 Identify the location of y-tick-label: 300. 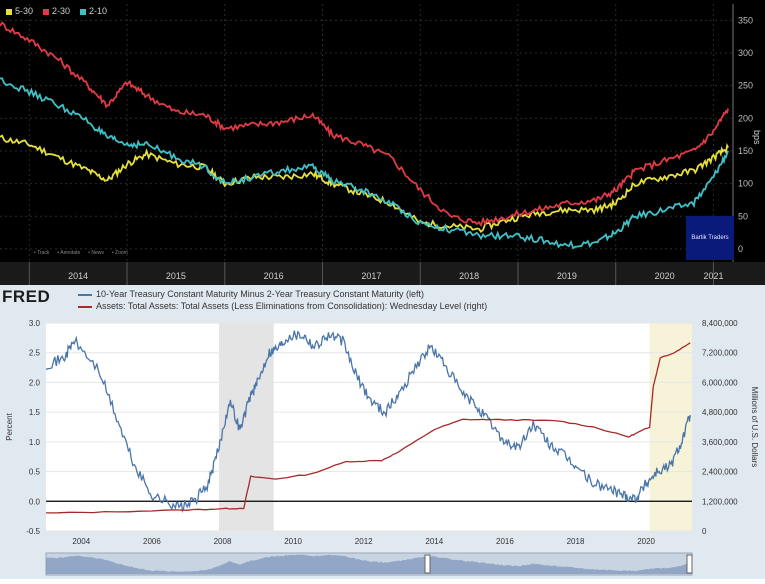
(745, 53).